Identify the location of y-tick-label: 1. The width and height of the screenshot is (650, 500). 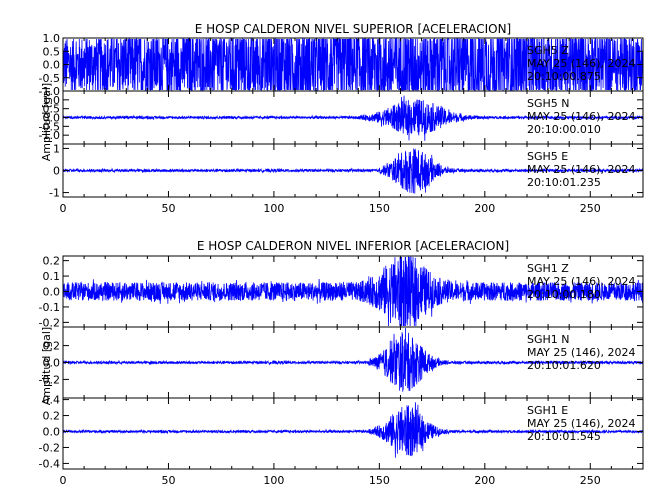
(56, 148).